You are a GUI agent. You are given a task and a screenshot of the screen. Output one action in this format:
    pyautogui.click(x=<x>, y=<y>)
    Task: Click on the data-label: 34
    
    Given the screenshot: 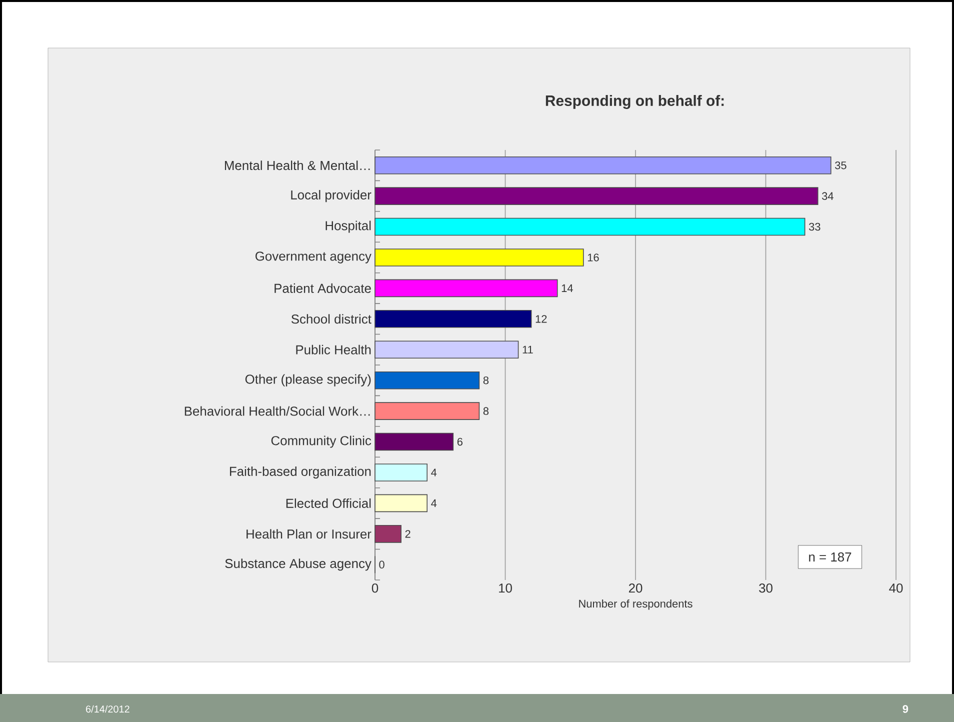 What is the action you would take?
    pyautogui.click(x=828, y=196)
    